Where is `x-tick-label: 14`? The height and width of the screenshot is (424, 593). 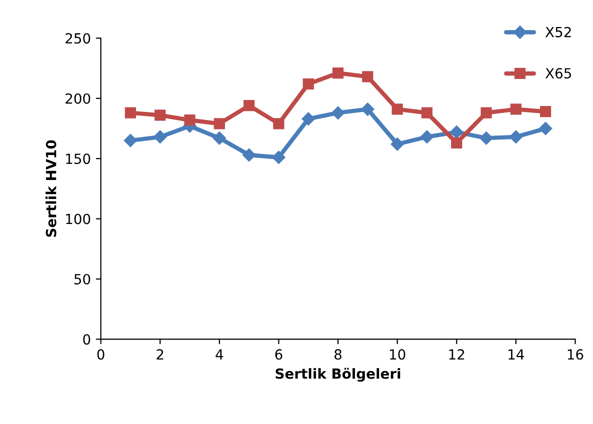
x-tick-label: 14 is located at coordinates (516, 354).